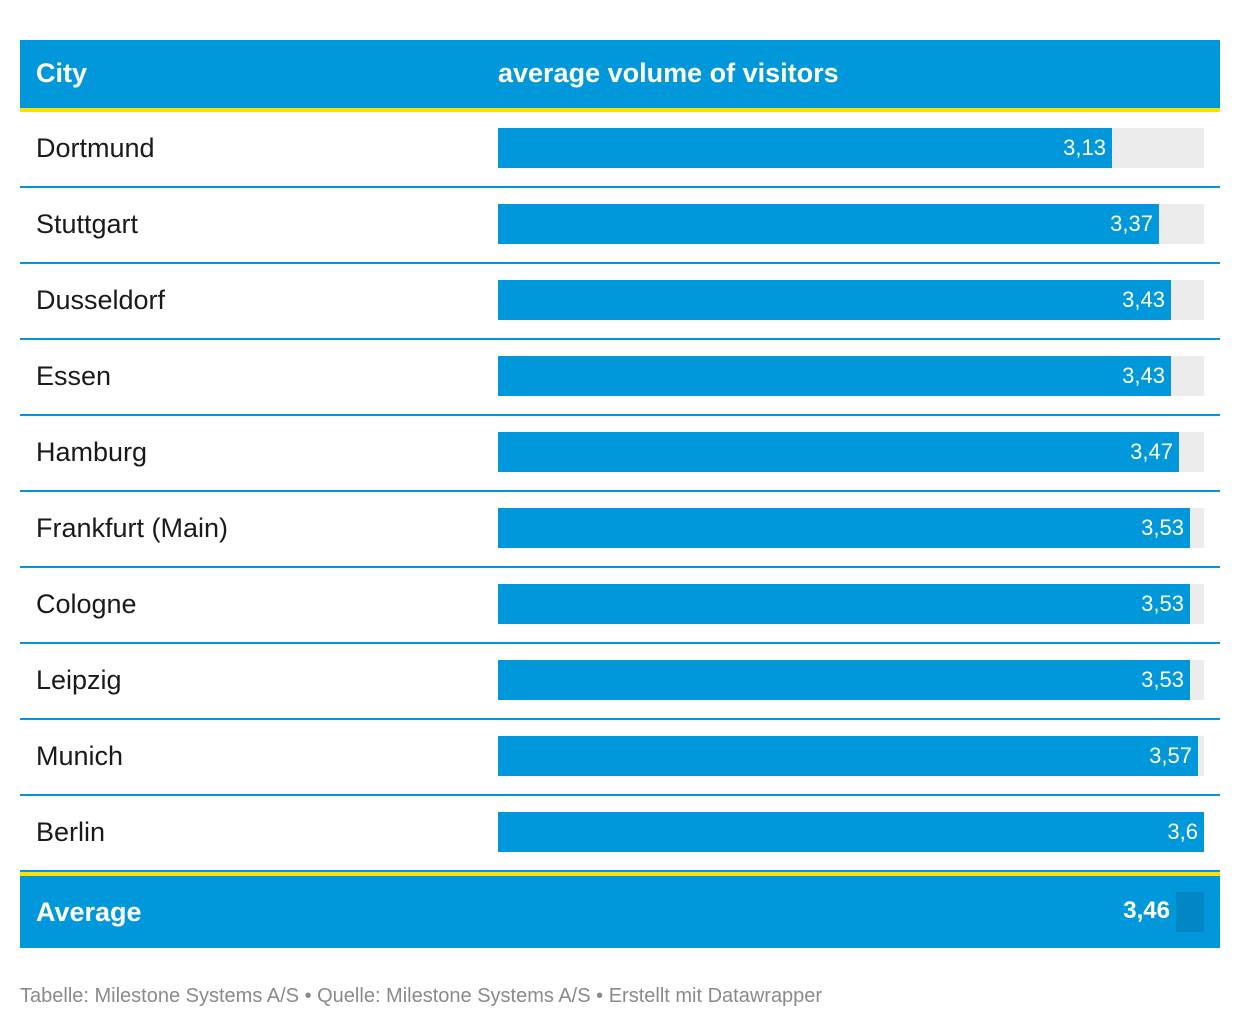 The height and width of the screenshot is (1030, 1240). I want to click on column-header-city: City, so click(62, 73).